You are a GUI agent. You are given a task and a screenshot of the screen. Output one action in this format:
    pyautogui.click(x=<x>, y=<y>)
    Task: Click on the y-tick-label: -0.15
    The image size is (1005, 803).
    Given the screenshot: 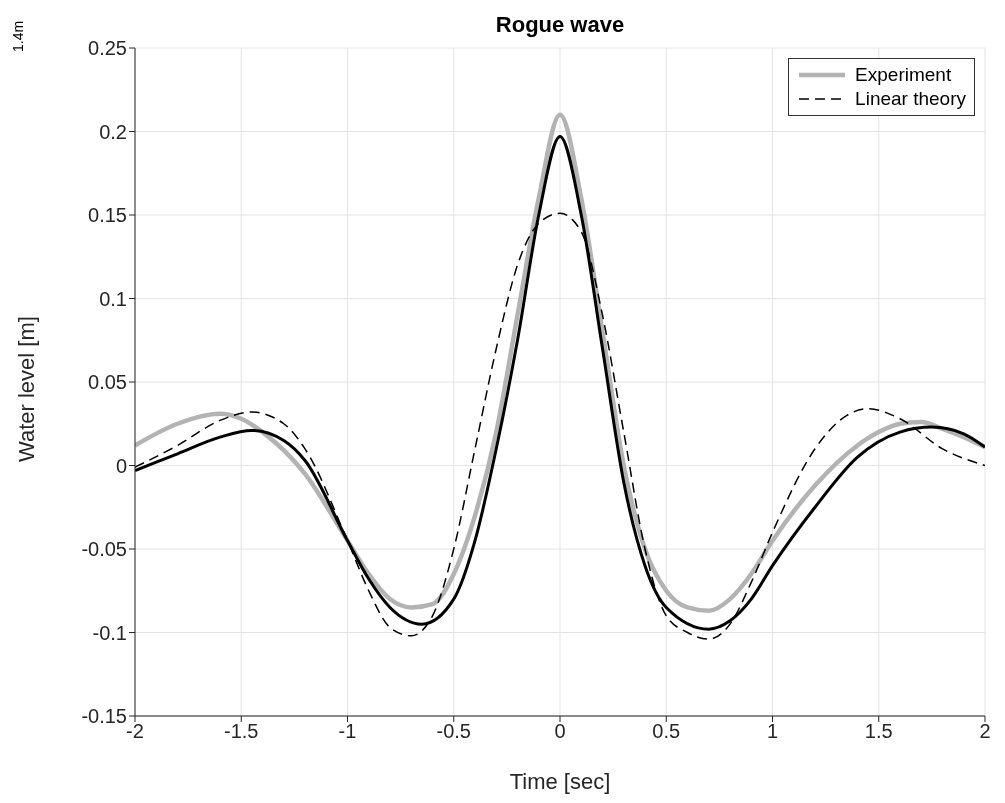 What is the action you would take?
    pyautogui.click(x=104, y=716)
    